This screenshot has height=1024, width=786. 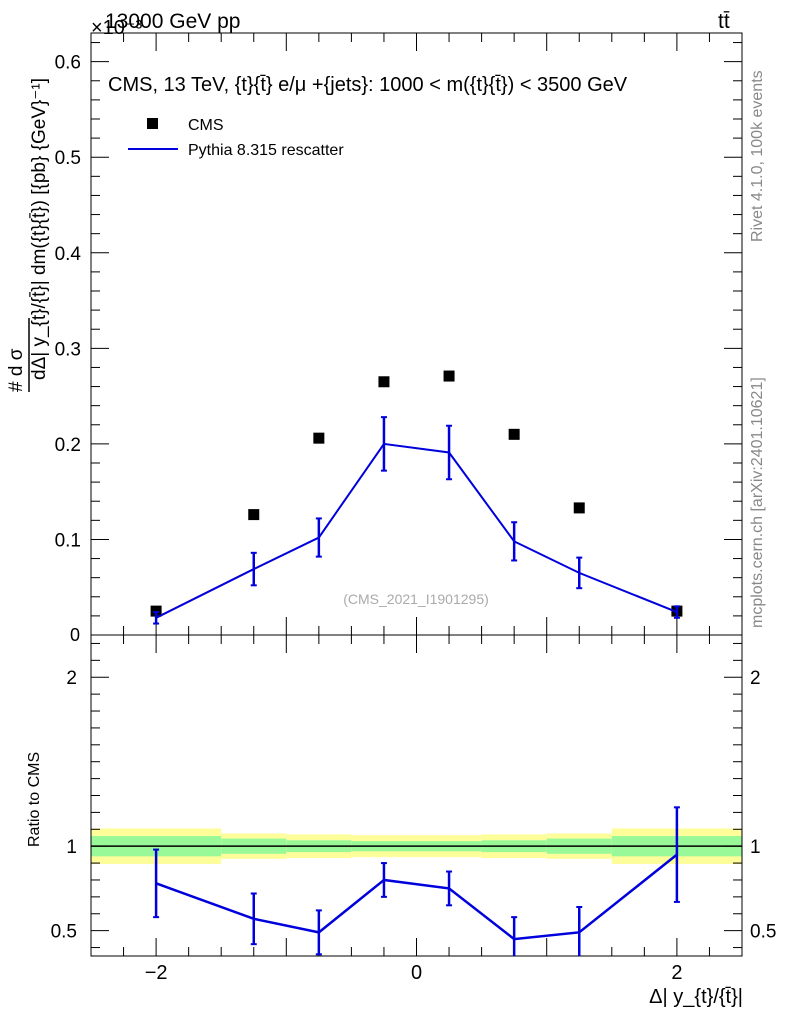 I want to click on exponent-label: ×10⁻³, so click(x=116, y=28).